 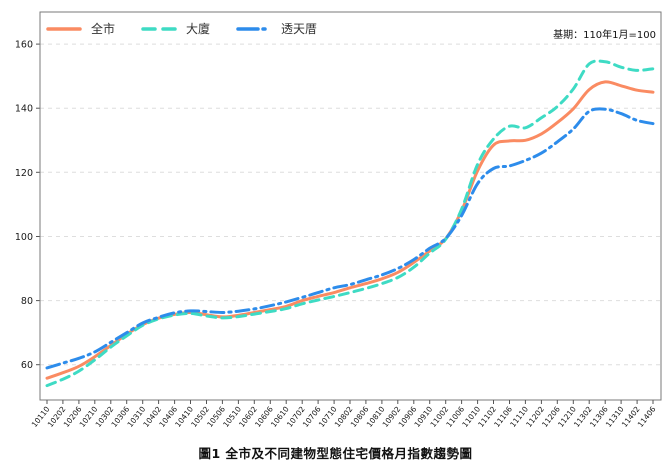 What do you see at coordinates (276, 28) in the screenshot?
I see `legend-item-townhouse: 透天厝` at bounding box center [276, 28].